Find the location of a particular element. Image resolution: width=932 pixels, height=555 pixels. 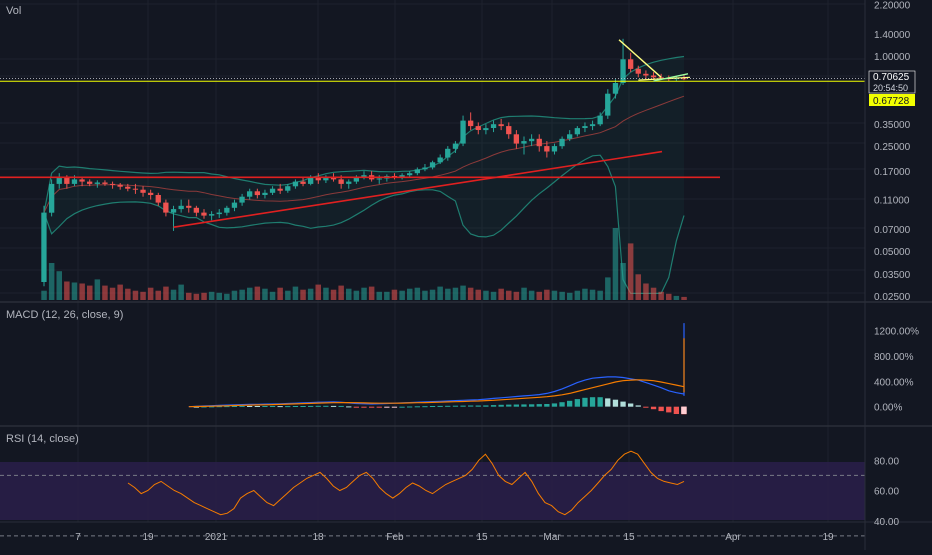

rsi-tick-label: 40.00 is located at coordinates (886, 522).